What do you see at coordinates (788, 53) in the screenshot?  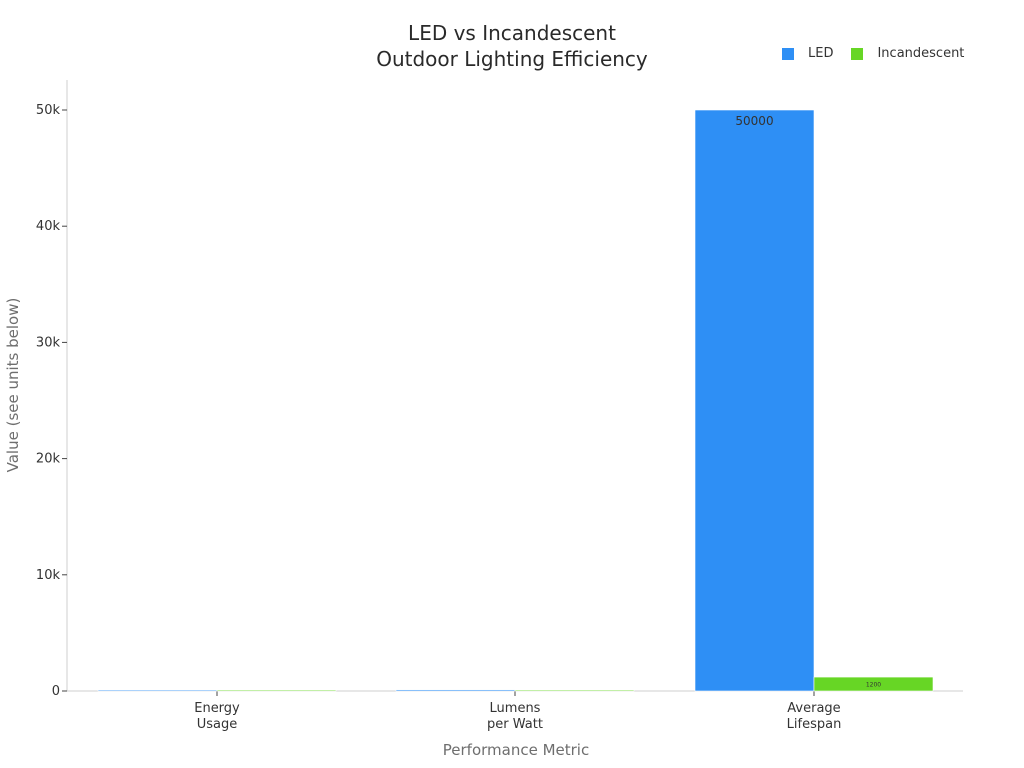 I see `legend-swatch-led` at bounding box center [788, 53].